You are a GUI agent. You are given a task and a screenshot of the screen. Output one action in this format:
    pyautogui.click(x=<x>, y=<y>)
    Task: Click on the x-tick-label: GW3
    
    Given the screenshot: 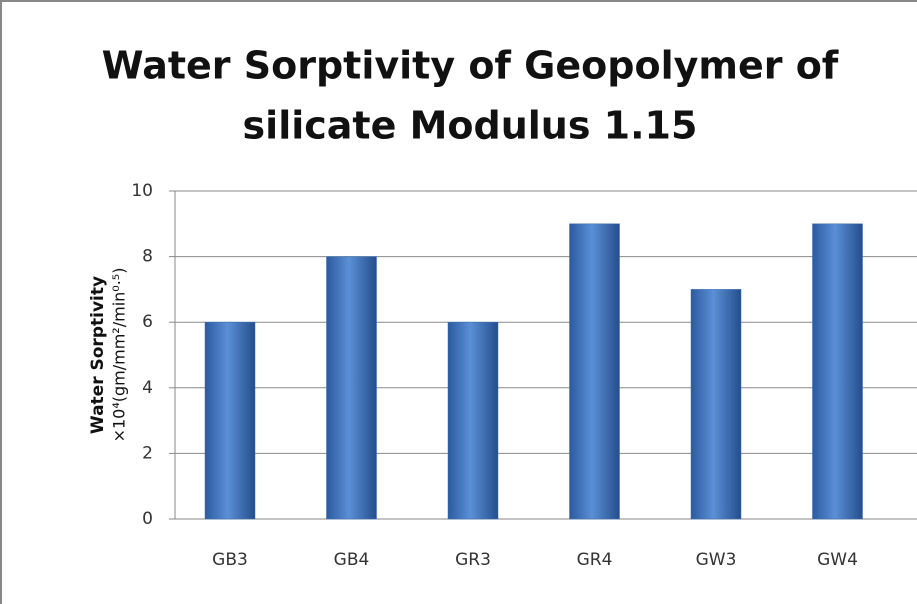 What is the action you would take?
    pyautogui.click(x=716, y=560)
    